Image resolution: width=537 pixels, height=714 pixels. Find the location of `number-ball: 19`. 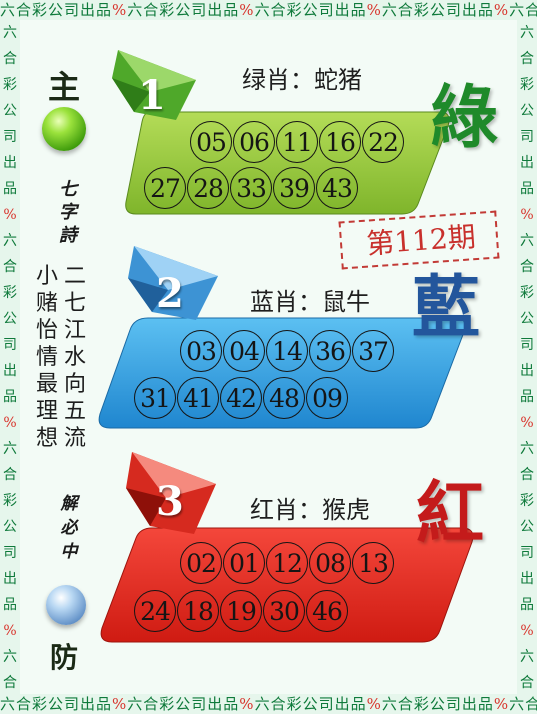

number-ball: 19 is located at coordinates (241, 611).